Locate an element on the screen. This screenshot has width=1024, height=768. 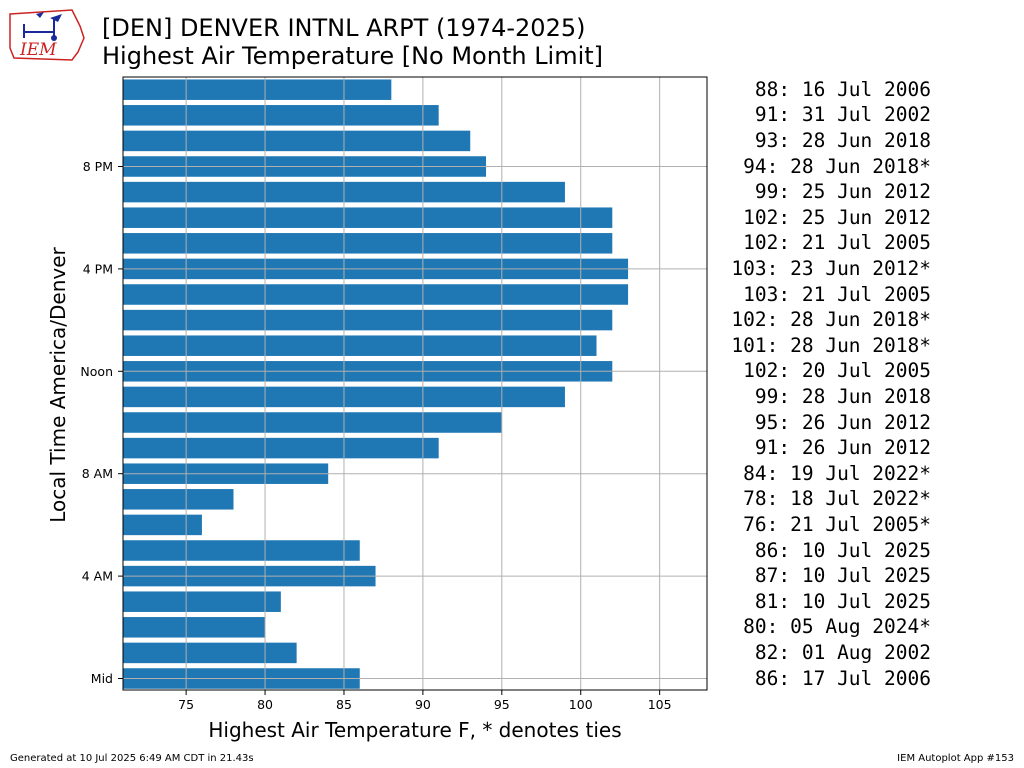
annotation-hour-3: 81: 10 Jul 2025 is located at coordinates (842, 601).